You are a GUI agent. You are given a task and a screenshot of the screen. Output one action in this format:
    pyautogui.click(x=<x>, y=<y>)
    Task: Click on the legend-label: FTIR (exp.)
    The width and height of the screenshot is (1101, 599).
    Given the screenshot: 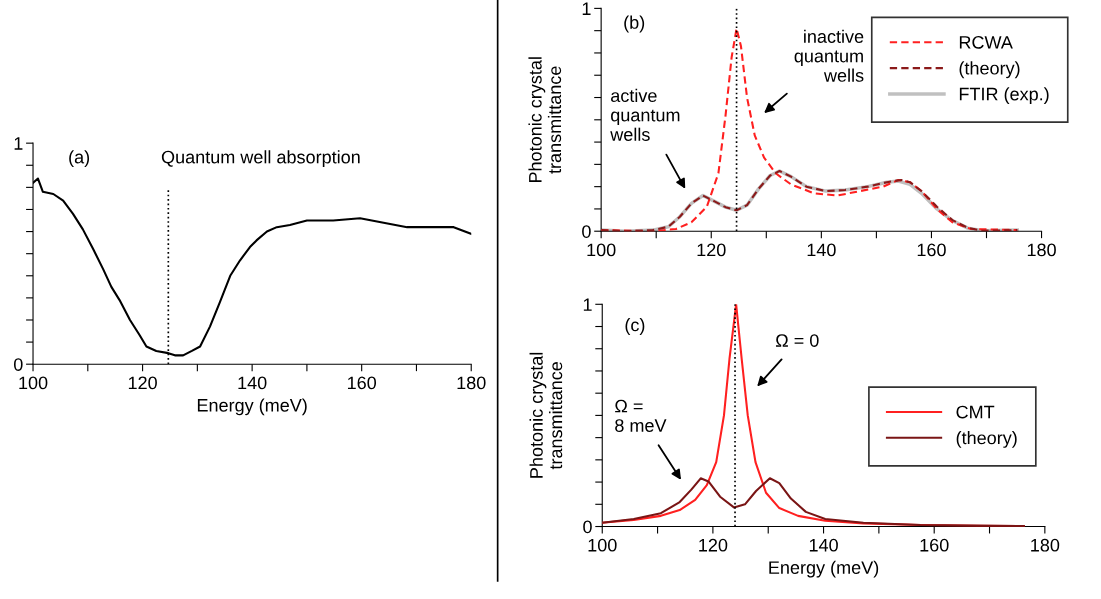 What is the action you would take?
    pyautogui.click(x=1004, y=96)
    